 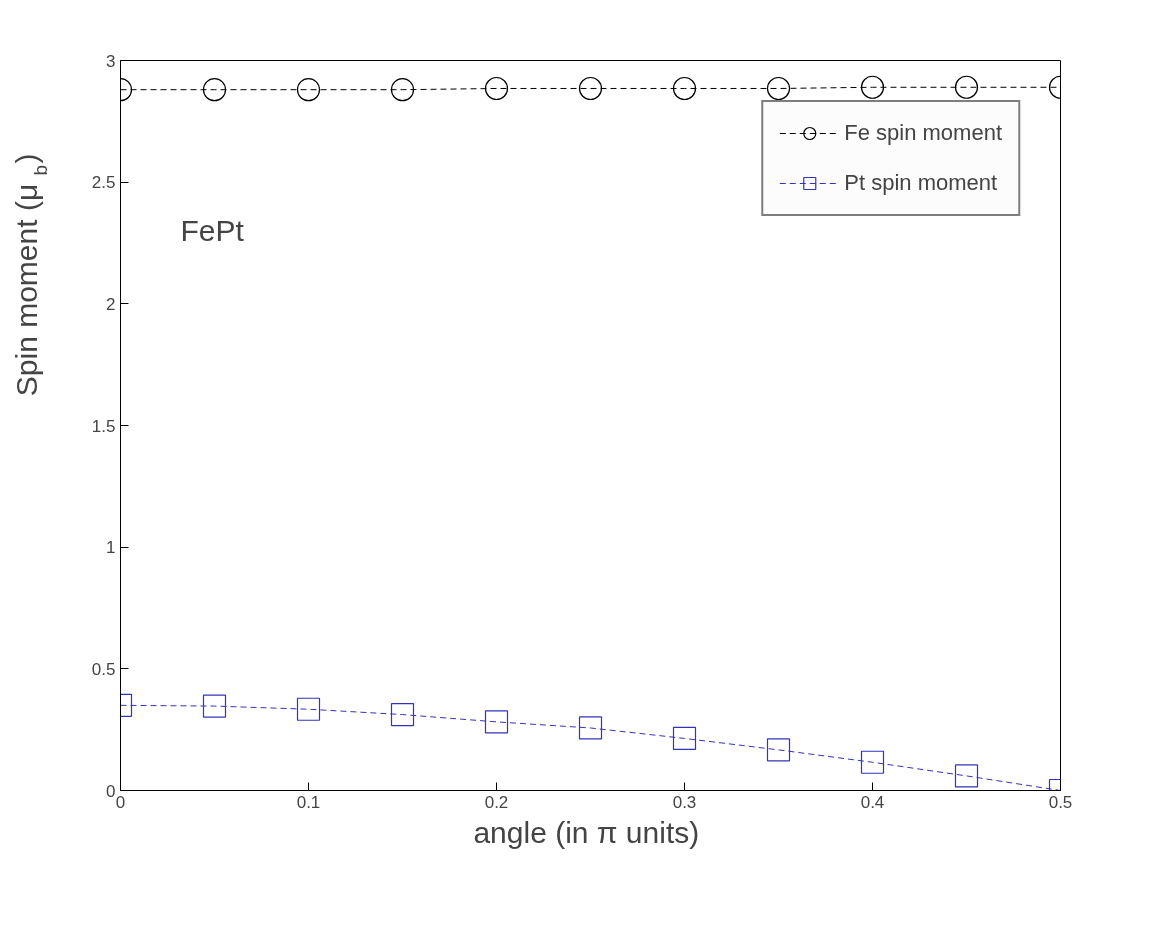 What do you see at coordinates (496, 802) in the screenshot?
I see `x-tick-label: 0.2` at bounding box center [496, 802].